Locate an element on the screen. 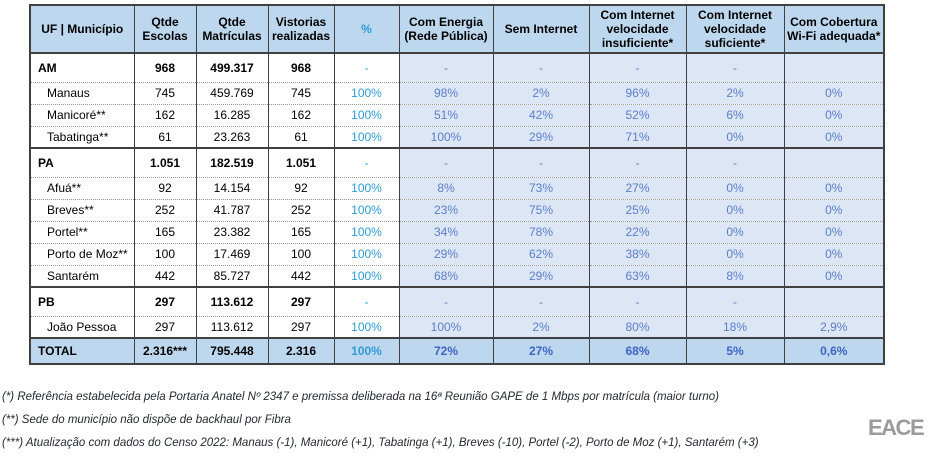  cell-sem-internet: 29% is located at coordinates (540, 137).